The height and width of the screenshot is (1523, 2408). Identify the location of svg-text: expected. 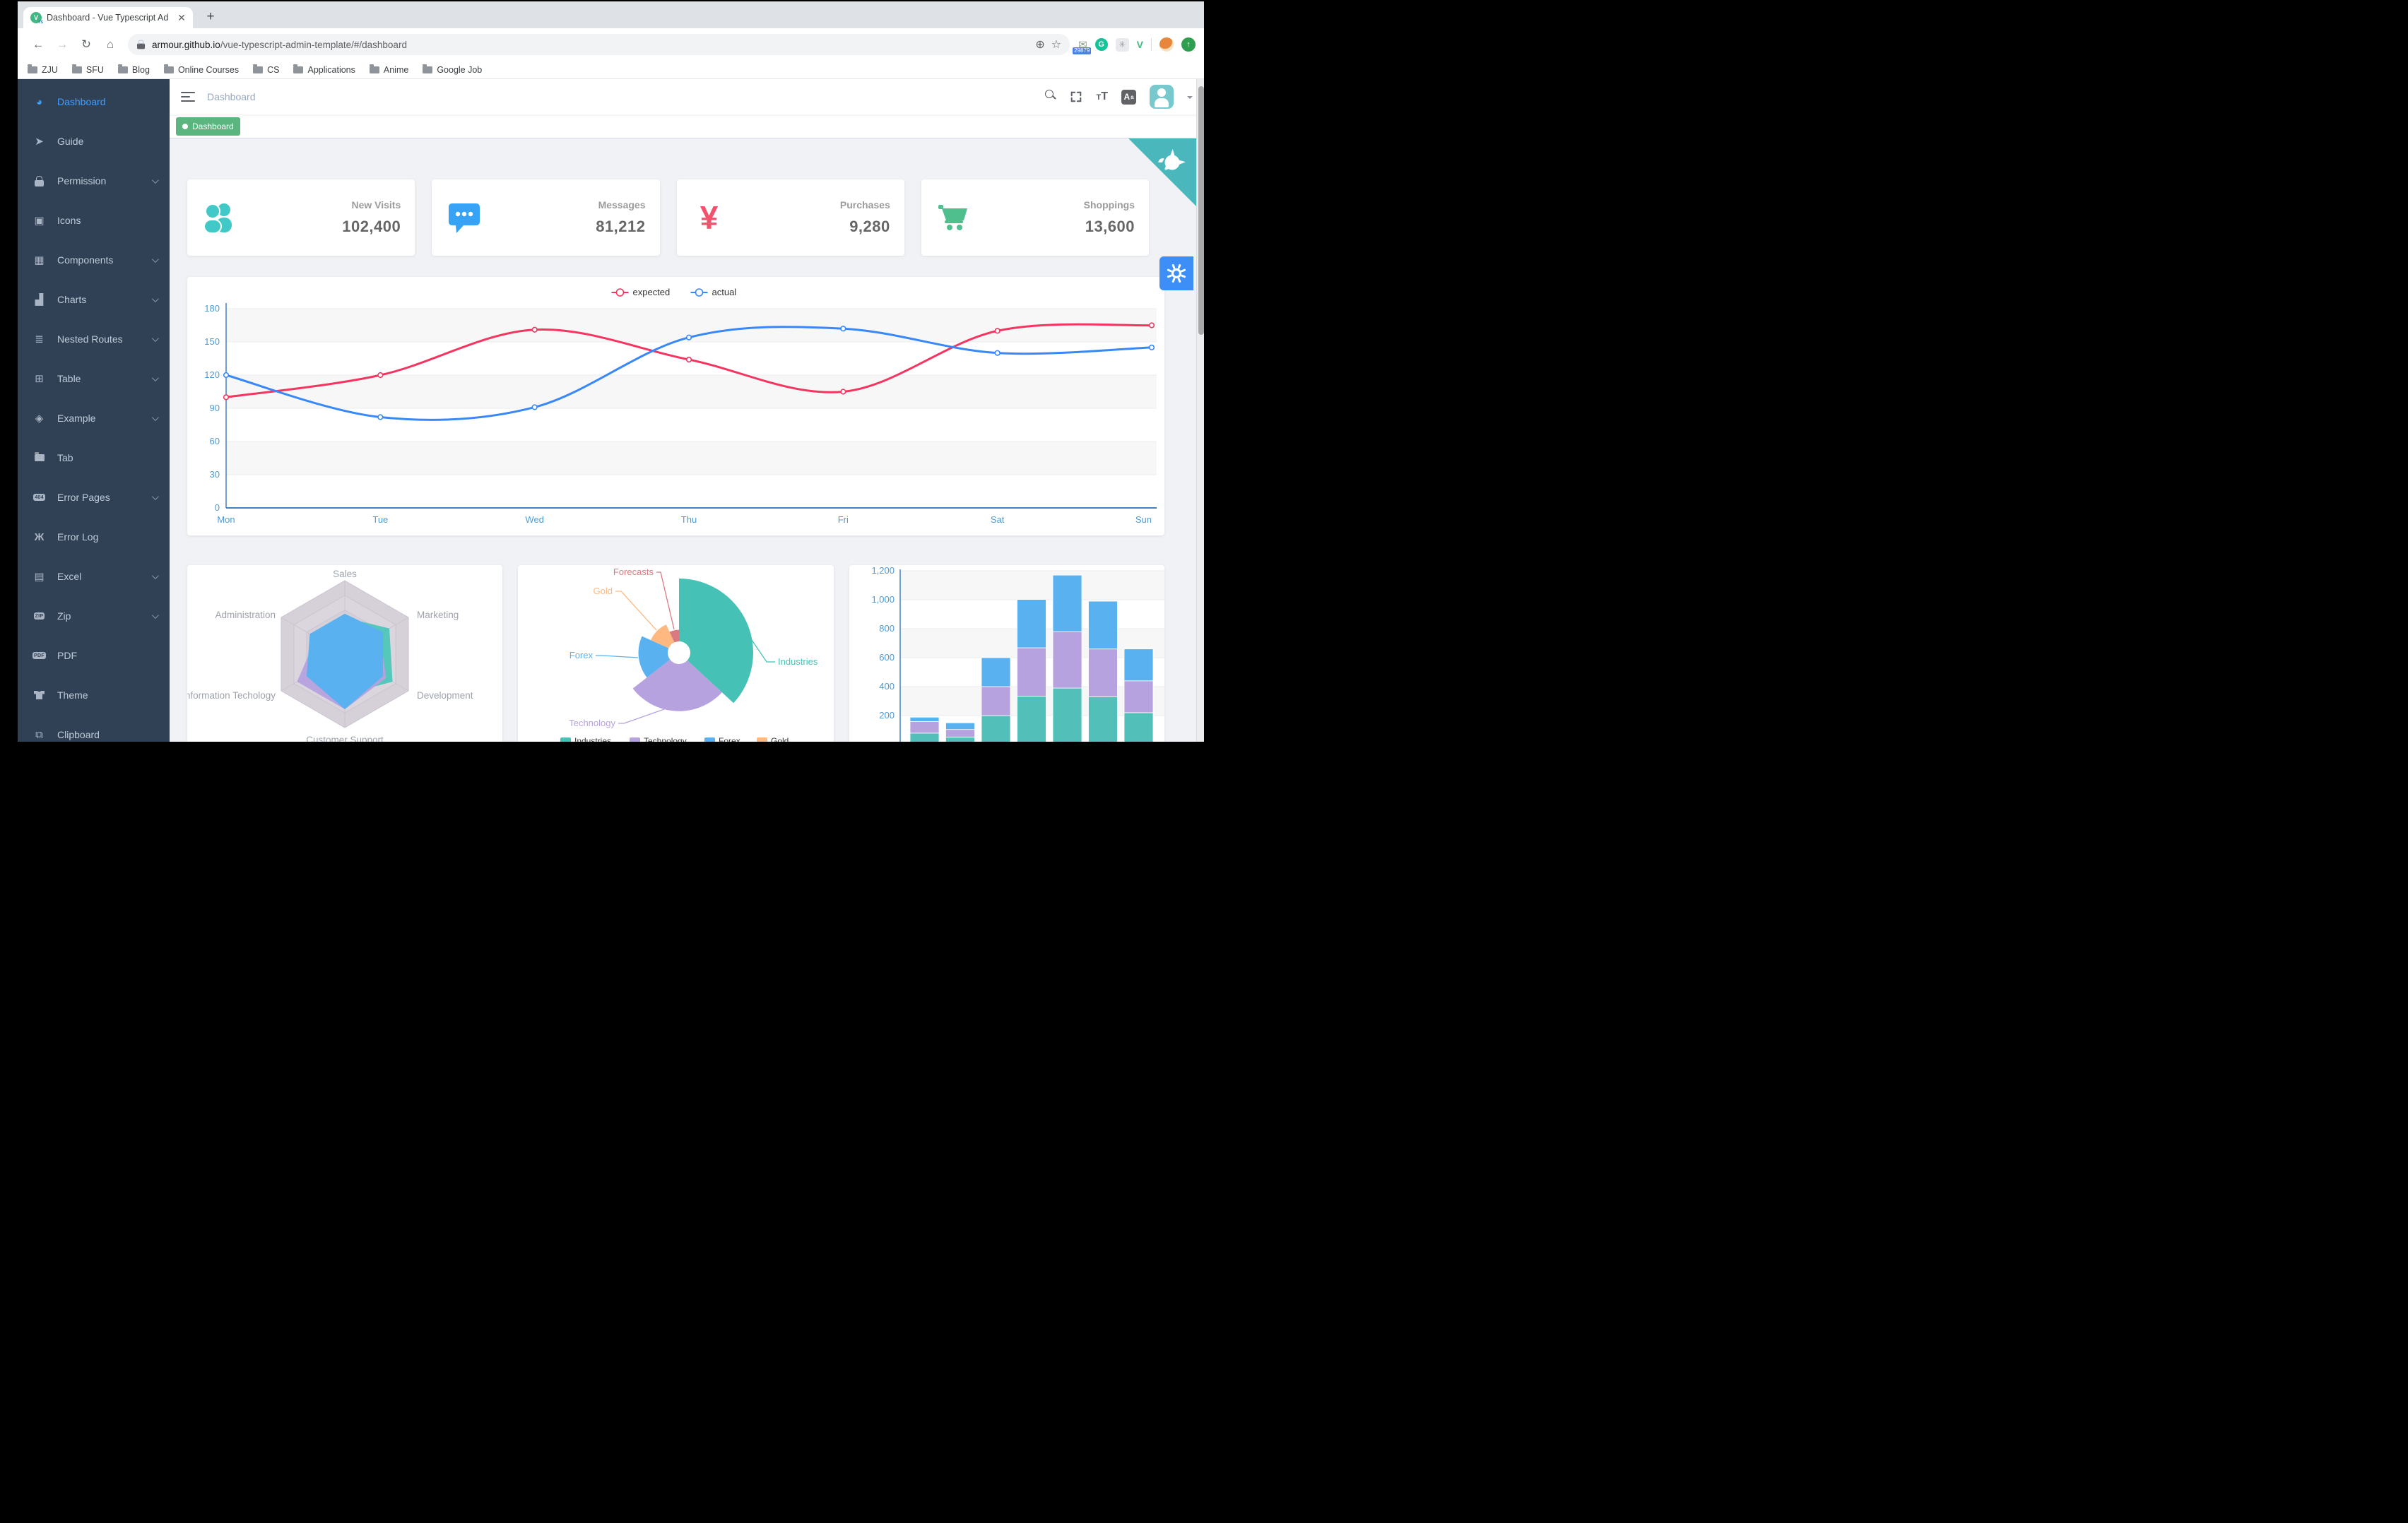
(652, 292).